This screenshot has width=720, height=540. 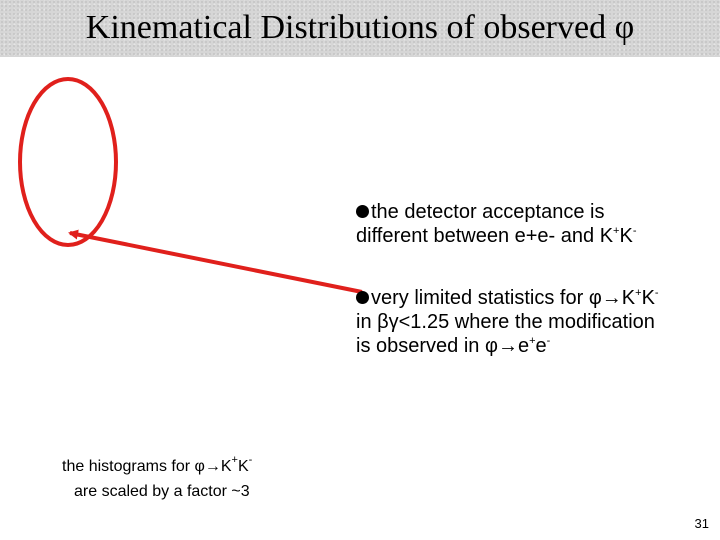 I want to click on red-arrow, so click(x=215, y=261).